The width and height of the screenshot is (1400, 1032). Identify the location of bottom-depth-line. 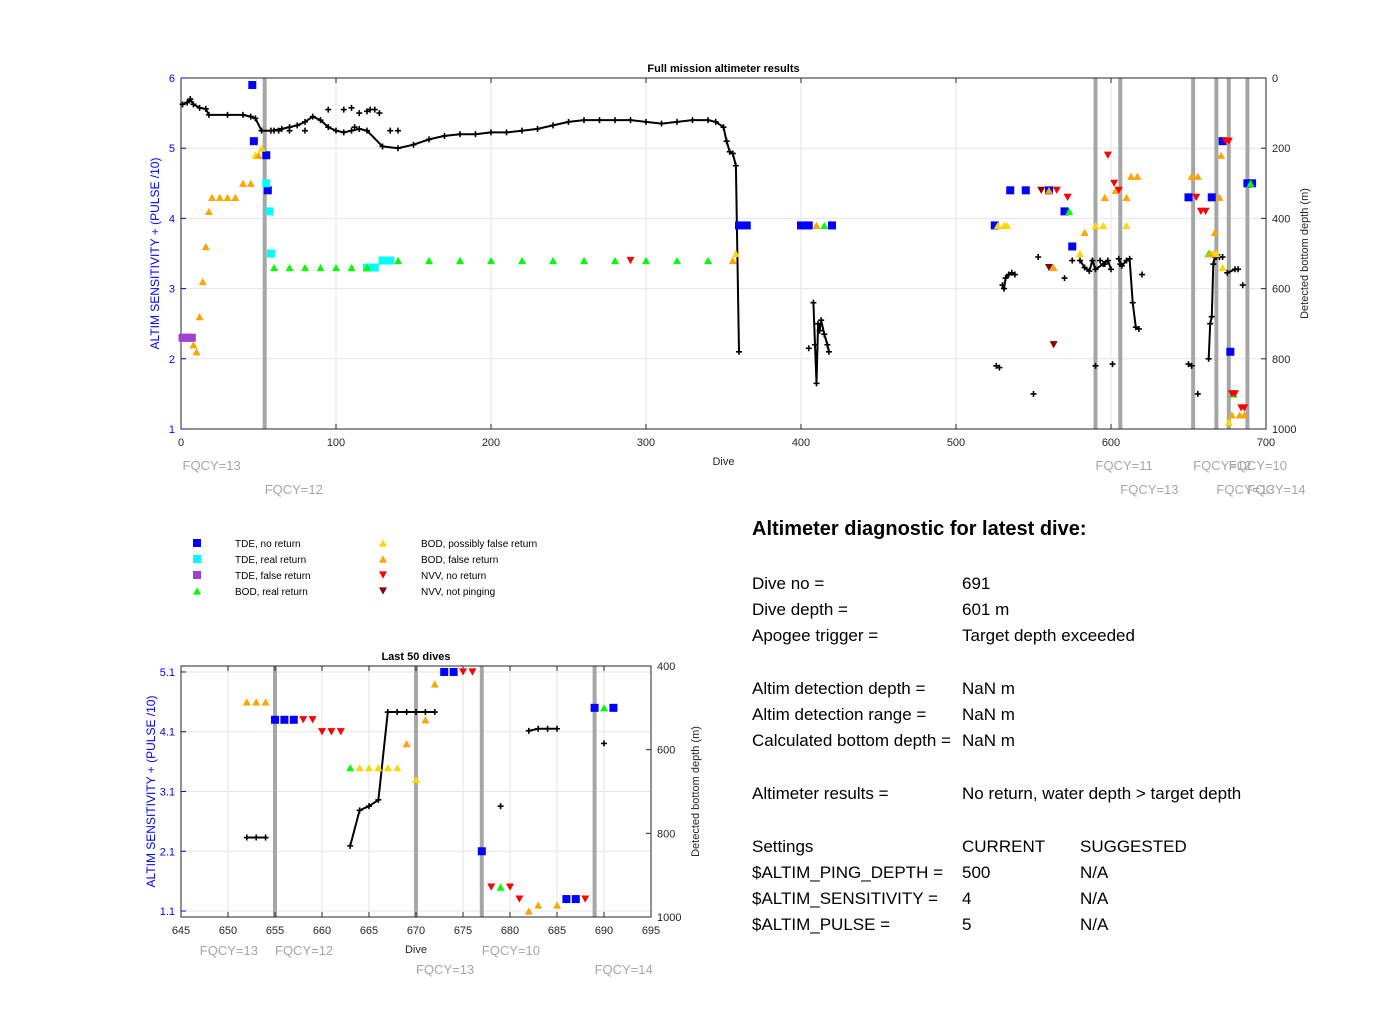
(392, 779).